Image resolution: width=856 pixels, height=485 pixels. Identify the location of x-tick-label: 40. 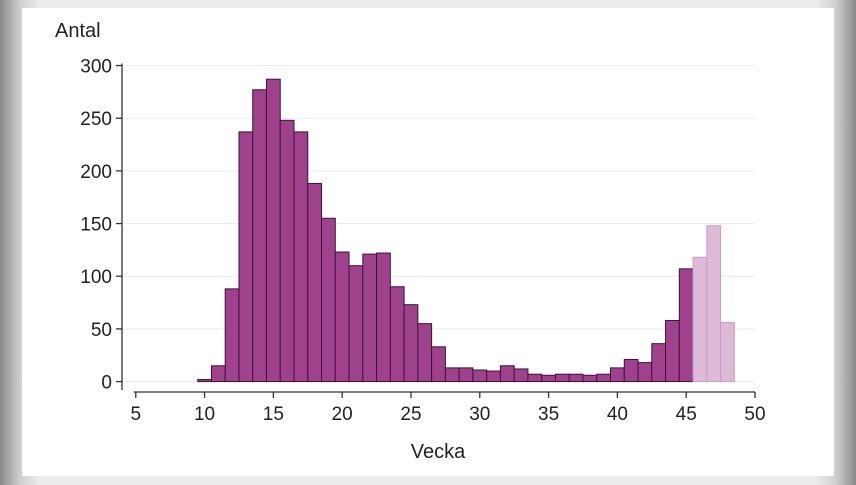
(617, 414).